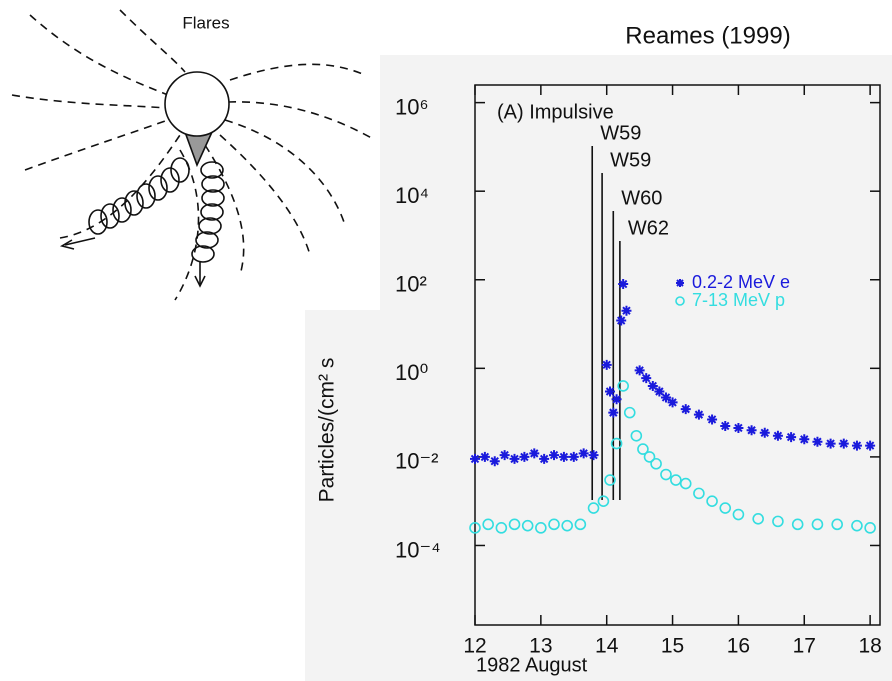  What do you see at coordinates (607, 646) in the screenshot?
I see `x-tick-label: 14` at bounding box center [607, 646].